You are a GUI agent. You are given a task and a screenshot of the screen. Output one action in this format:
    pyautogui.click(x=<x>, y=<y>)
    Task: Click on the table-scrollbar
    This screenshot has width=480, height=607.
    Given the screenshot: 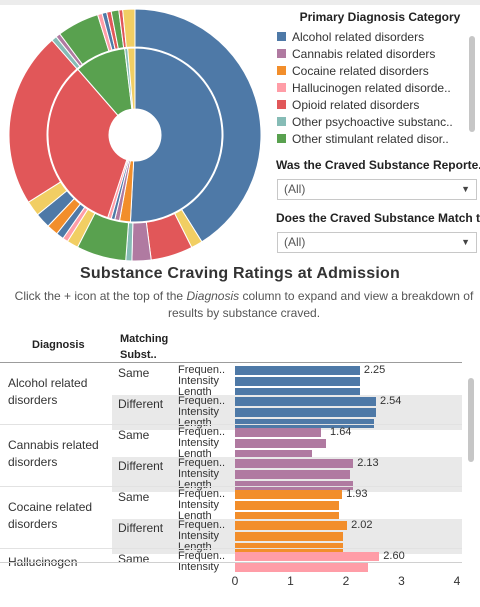 What is the action you would take?
    pyautogui.click(x=471, y=420)
    